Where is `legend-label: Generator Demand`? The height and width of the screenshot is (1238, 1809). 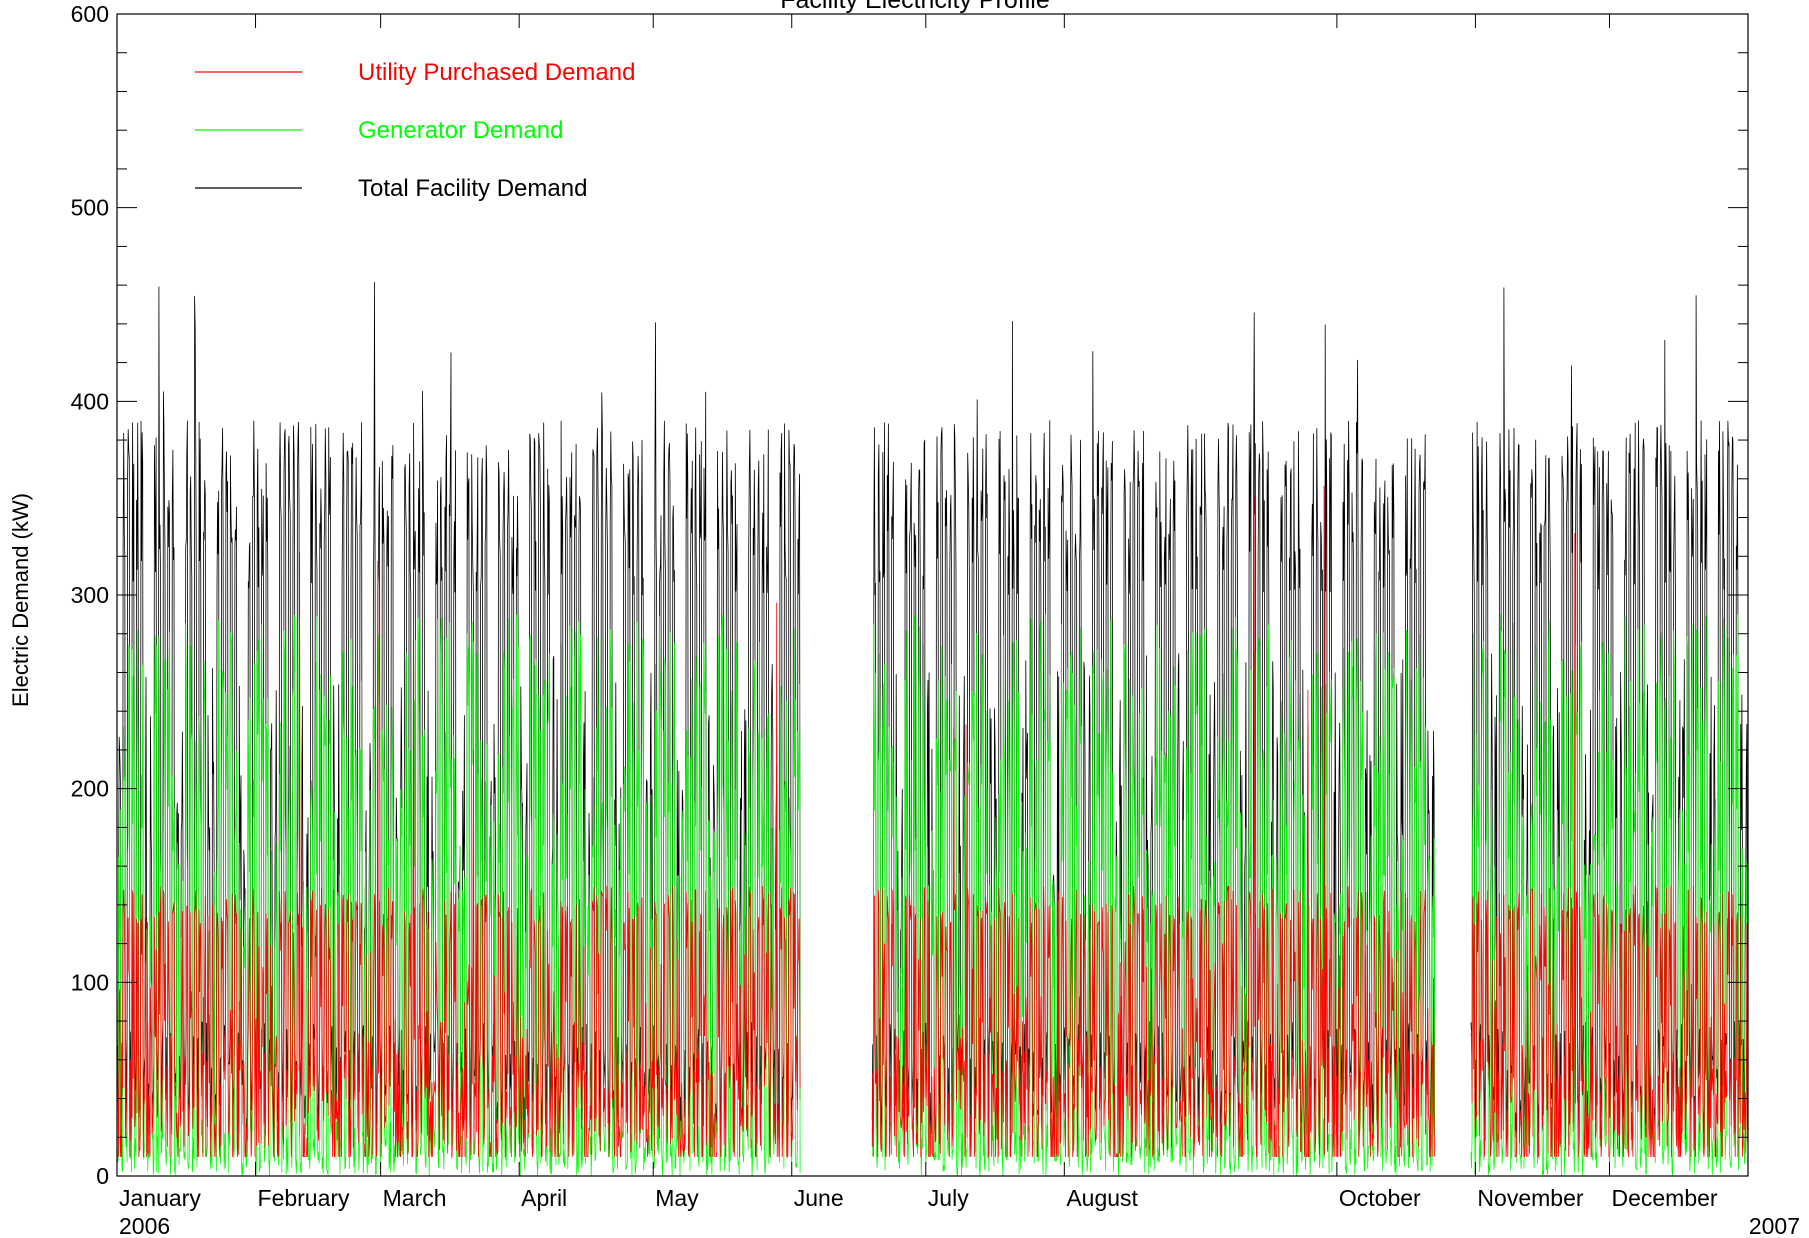
legend-label: Generator Demand is located at coordinates (460, 130).